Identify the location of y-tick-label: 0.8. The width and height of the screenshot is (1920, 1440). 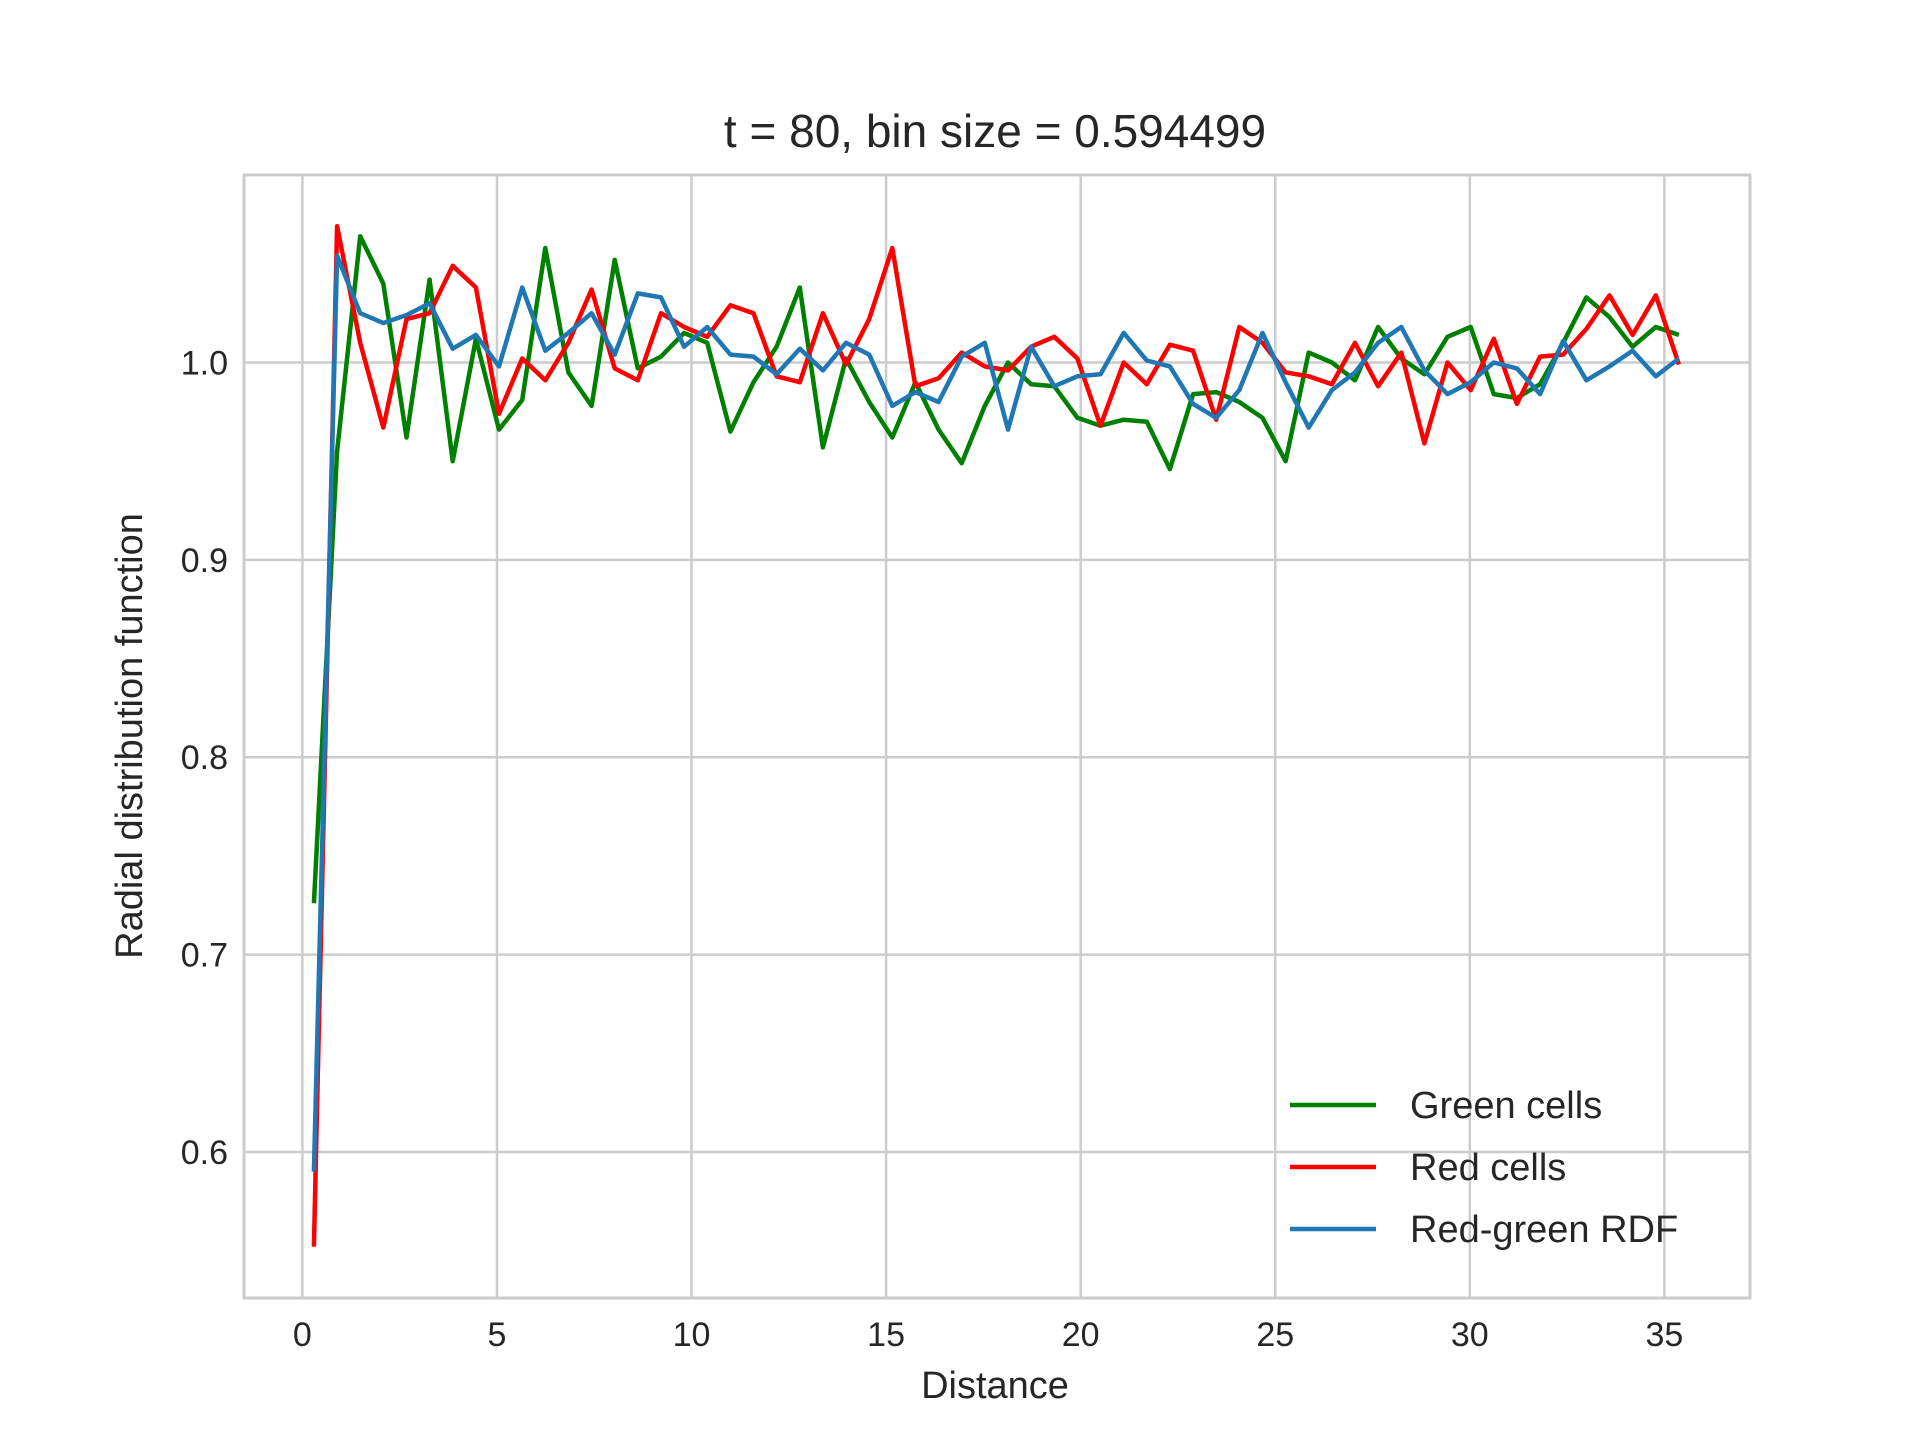
(204, 758).